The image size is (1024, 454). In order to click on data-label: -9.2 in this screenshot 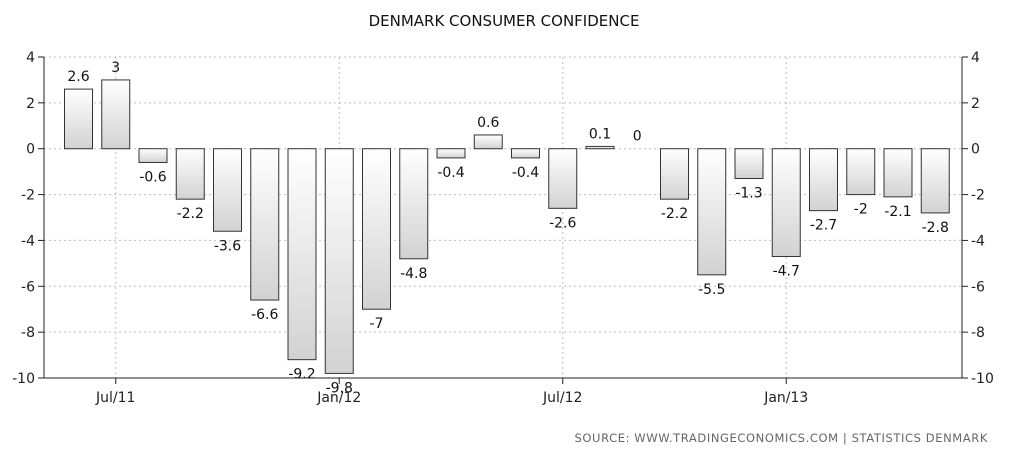, I will do `click(301, 375)`.